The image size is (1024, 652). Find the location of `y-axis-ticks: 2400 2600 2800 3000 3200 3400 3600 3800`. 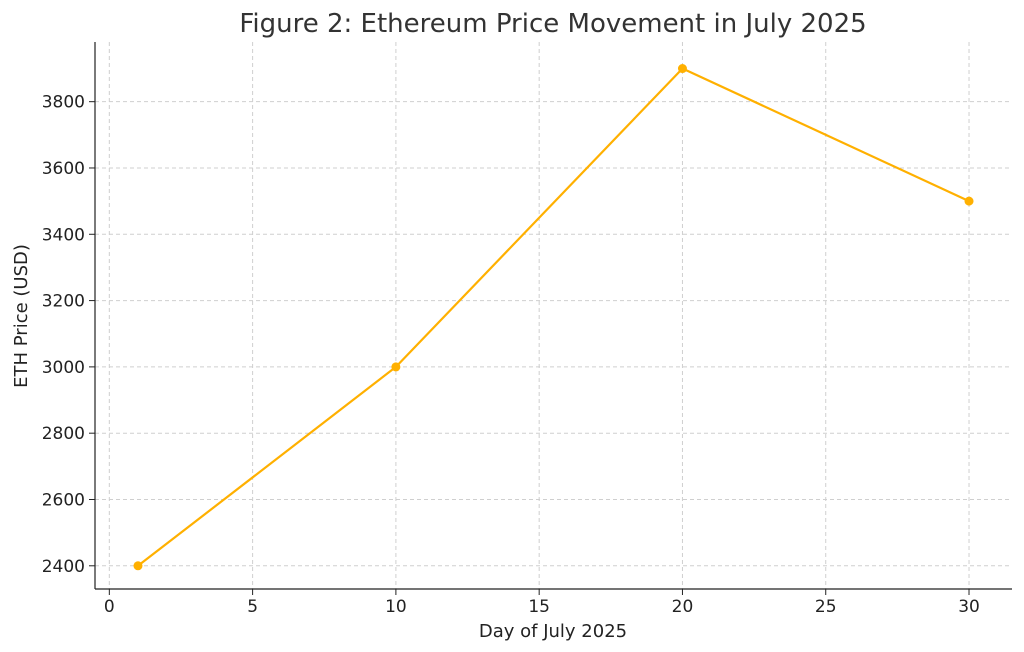

y-axis-ticks: 2400 2600 2800 3000 3200 3400 3600 3800 is located at coordinates (68, 335).